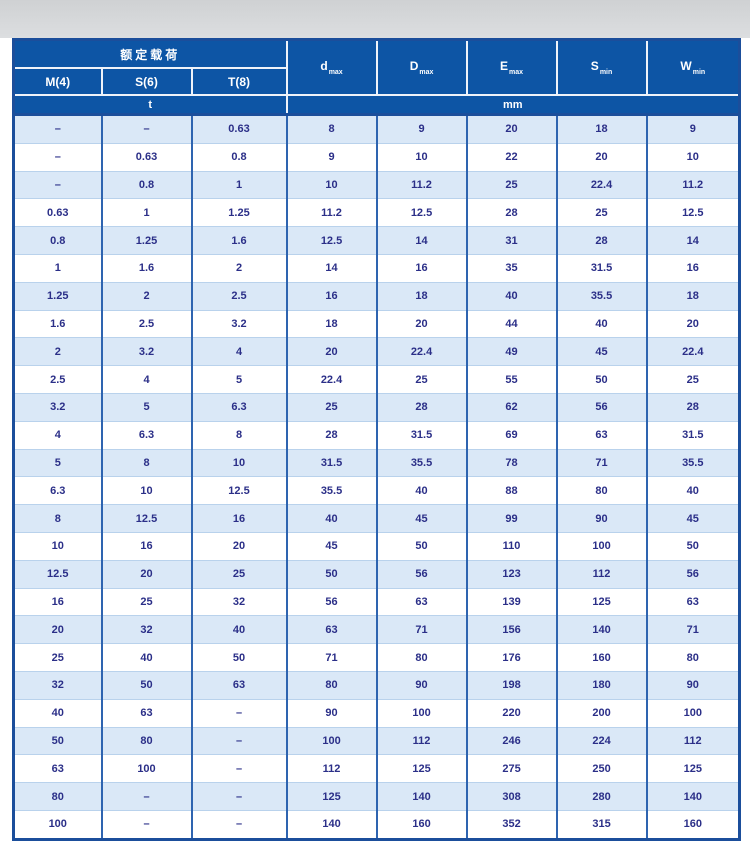 Image resolution: width=750 pixels, height=841 pixels. I want to click on table-row: 50 80–100 112 246 224 112, so click(377, 741).